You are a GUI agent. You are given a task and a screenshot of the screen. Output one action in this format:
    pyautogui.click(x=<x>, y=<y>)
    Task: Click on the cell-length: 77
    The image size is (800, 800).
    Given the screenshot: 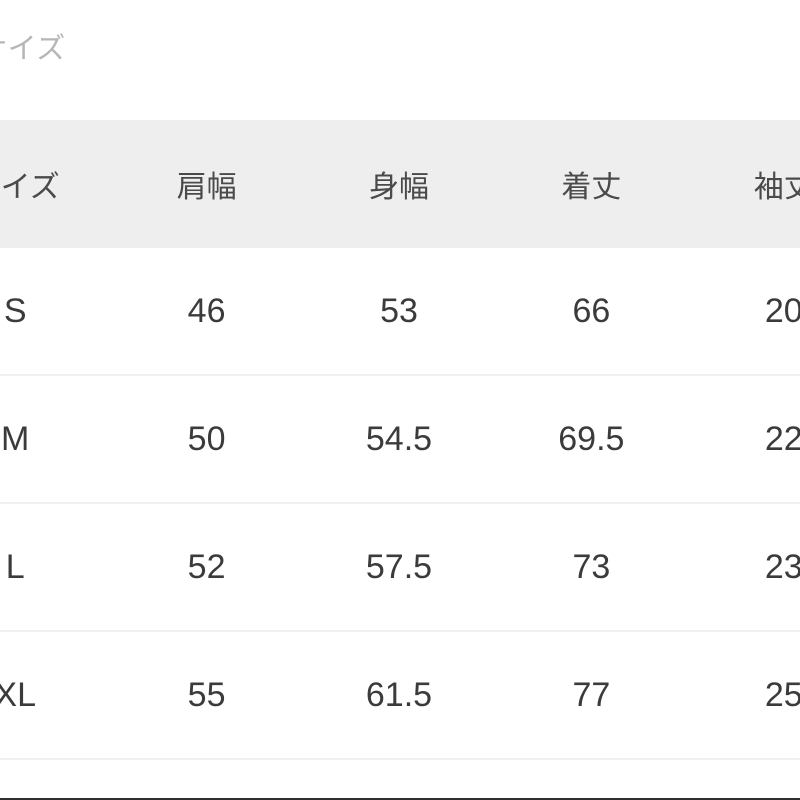 What is the action you would take?
    pyautogui.click(x=591, y=695)
    